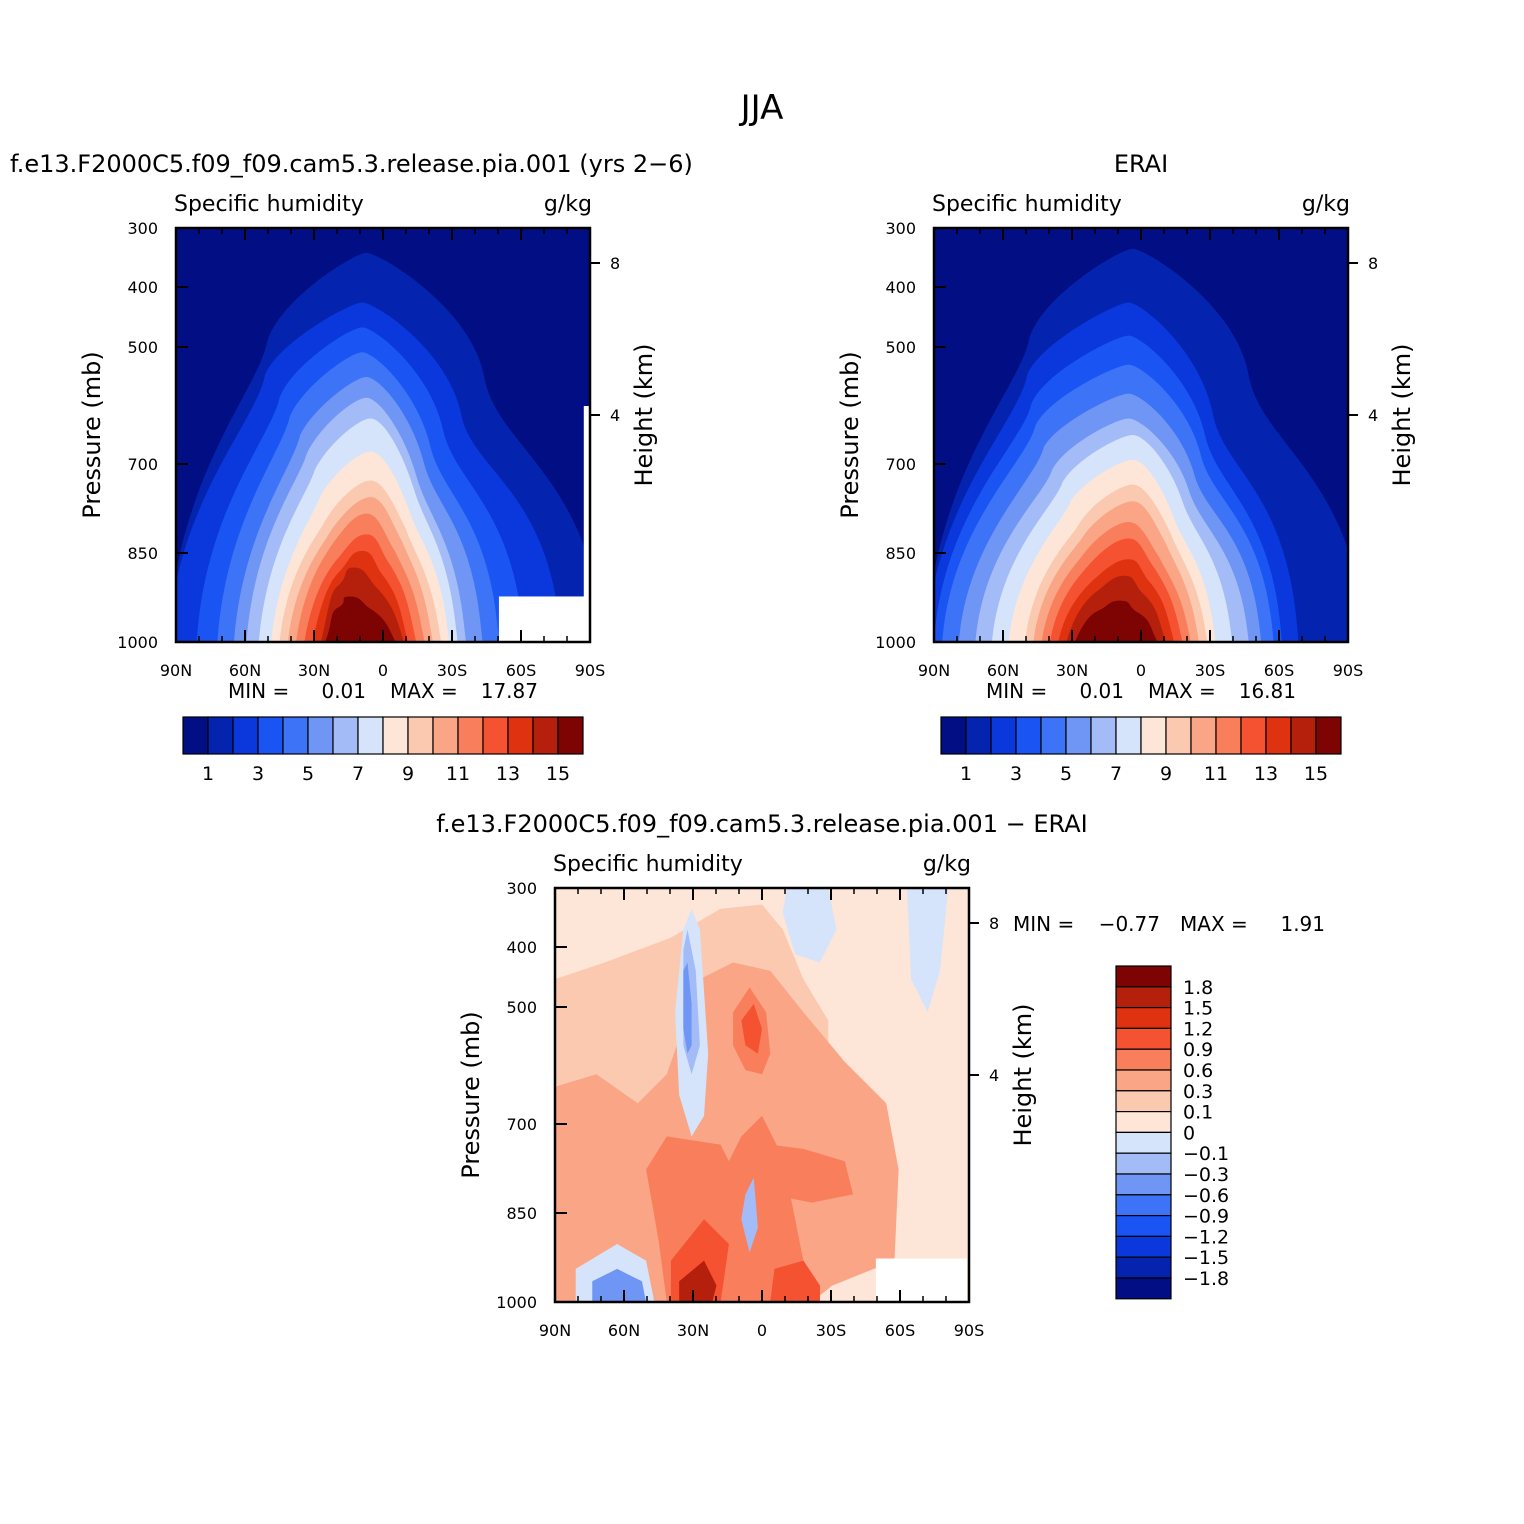 The height and width of the screenshot is (1524, 1524). I want to click on model-colorbar-label: 11, so click(458, 774).